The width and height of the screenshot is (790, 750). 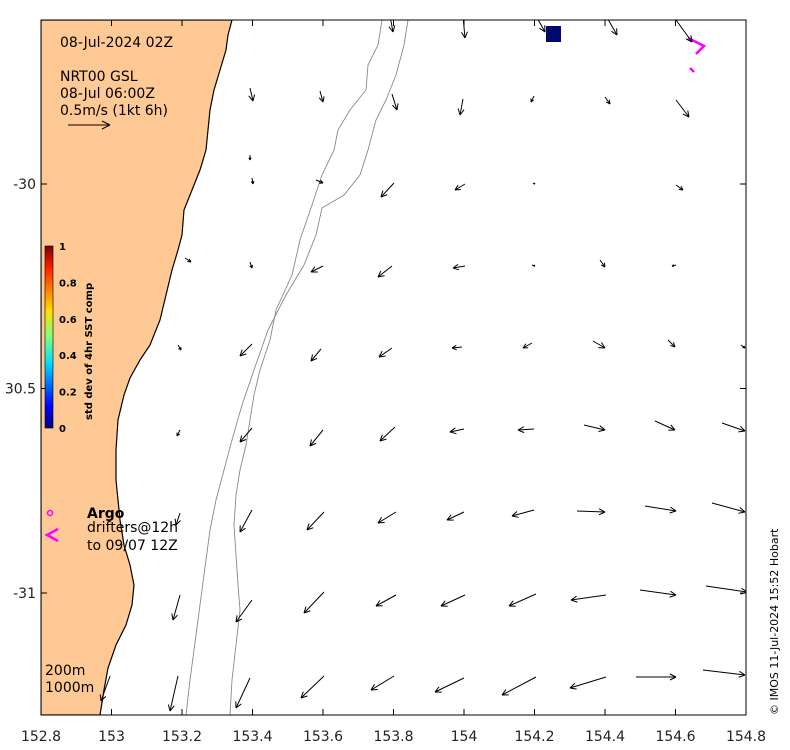 I want to click on scale-arrow, so click(x=89, y=125).